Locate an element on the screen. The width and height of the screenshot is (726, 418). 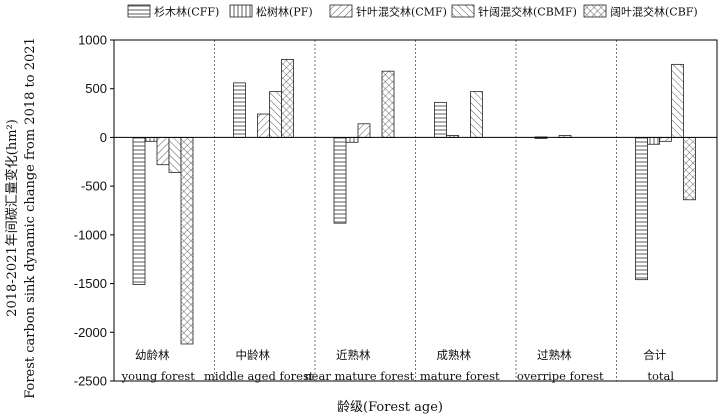
y-tick-label: -2000 is located at coordinates (90, 332).